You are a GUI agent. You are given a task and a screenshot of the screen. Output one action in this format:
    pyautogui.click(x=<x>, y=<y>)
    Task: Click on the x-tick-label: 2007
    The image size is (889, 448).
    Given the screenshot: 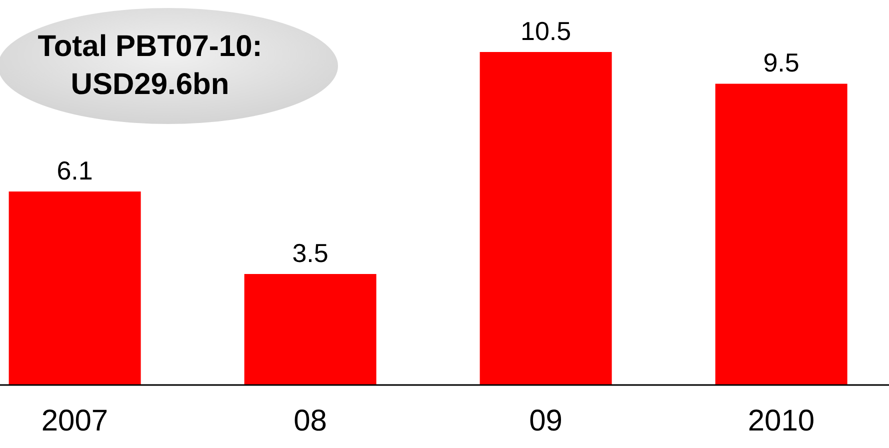 What is the action you would take?
    pyautogui.click(x=74, y=421)
    